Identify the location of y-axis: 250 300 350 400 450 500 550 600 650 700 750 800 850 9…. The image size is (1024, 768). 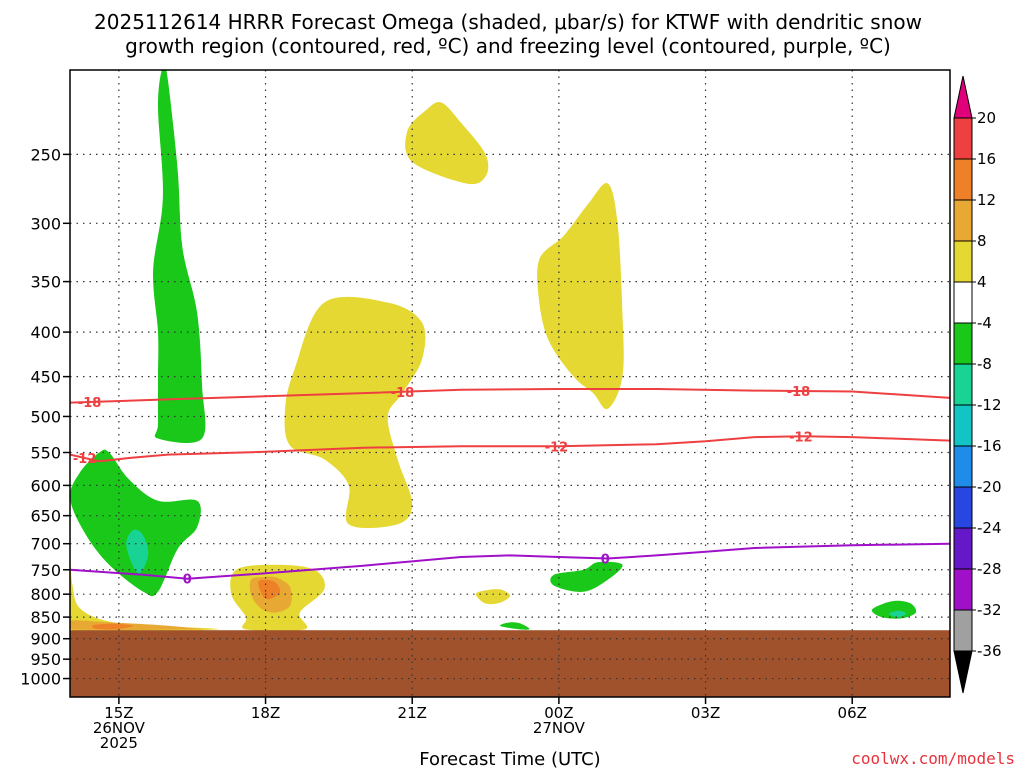
(45, 417).